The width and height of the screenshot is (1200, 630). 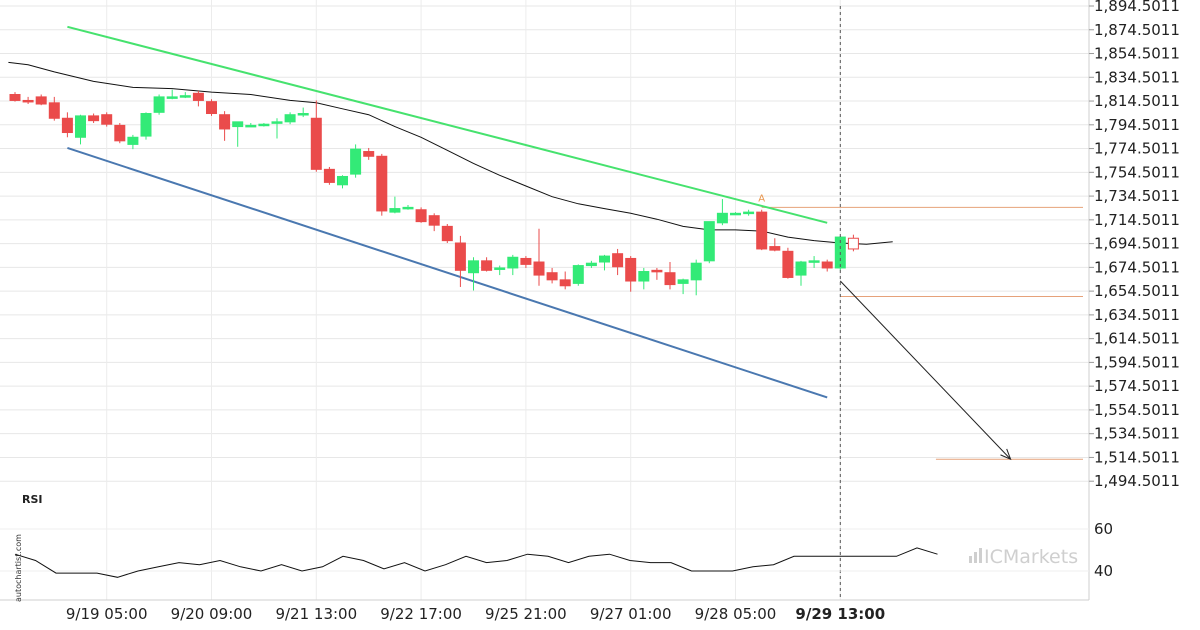 What do you see at coordinates (1137, 315) in the screenshot?
I see `price-tick-label: 1,634.5011` at bounding box center [1137, 315].